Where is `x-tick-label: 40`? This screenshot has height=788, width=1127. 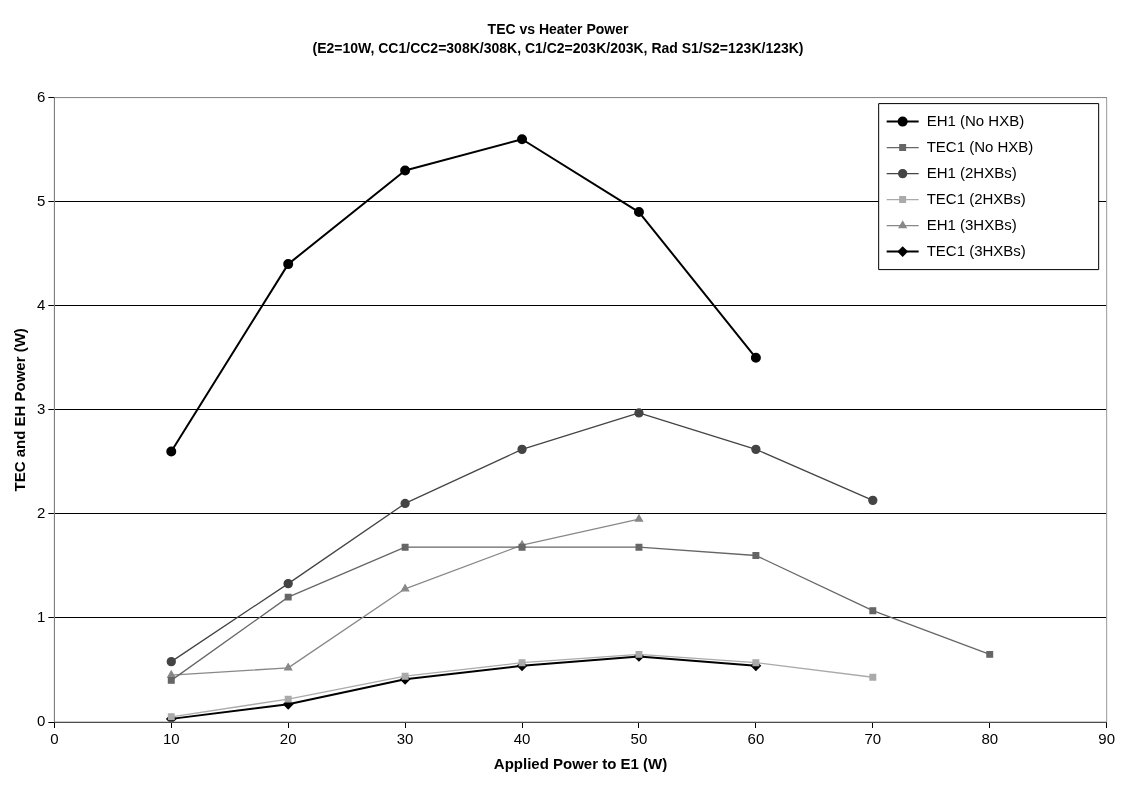
x-tick-label: 40 is located at coordinates (522, 739).